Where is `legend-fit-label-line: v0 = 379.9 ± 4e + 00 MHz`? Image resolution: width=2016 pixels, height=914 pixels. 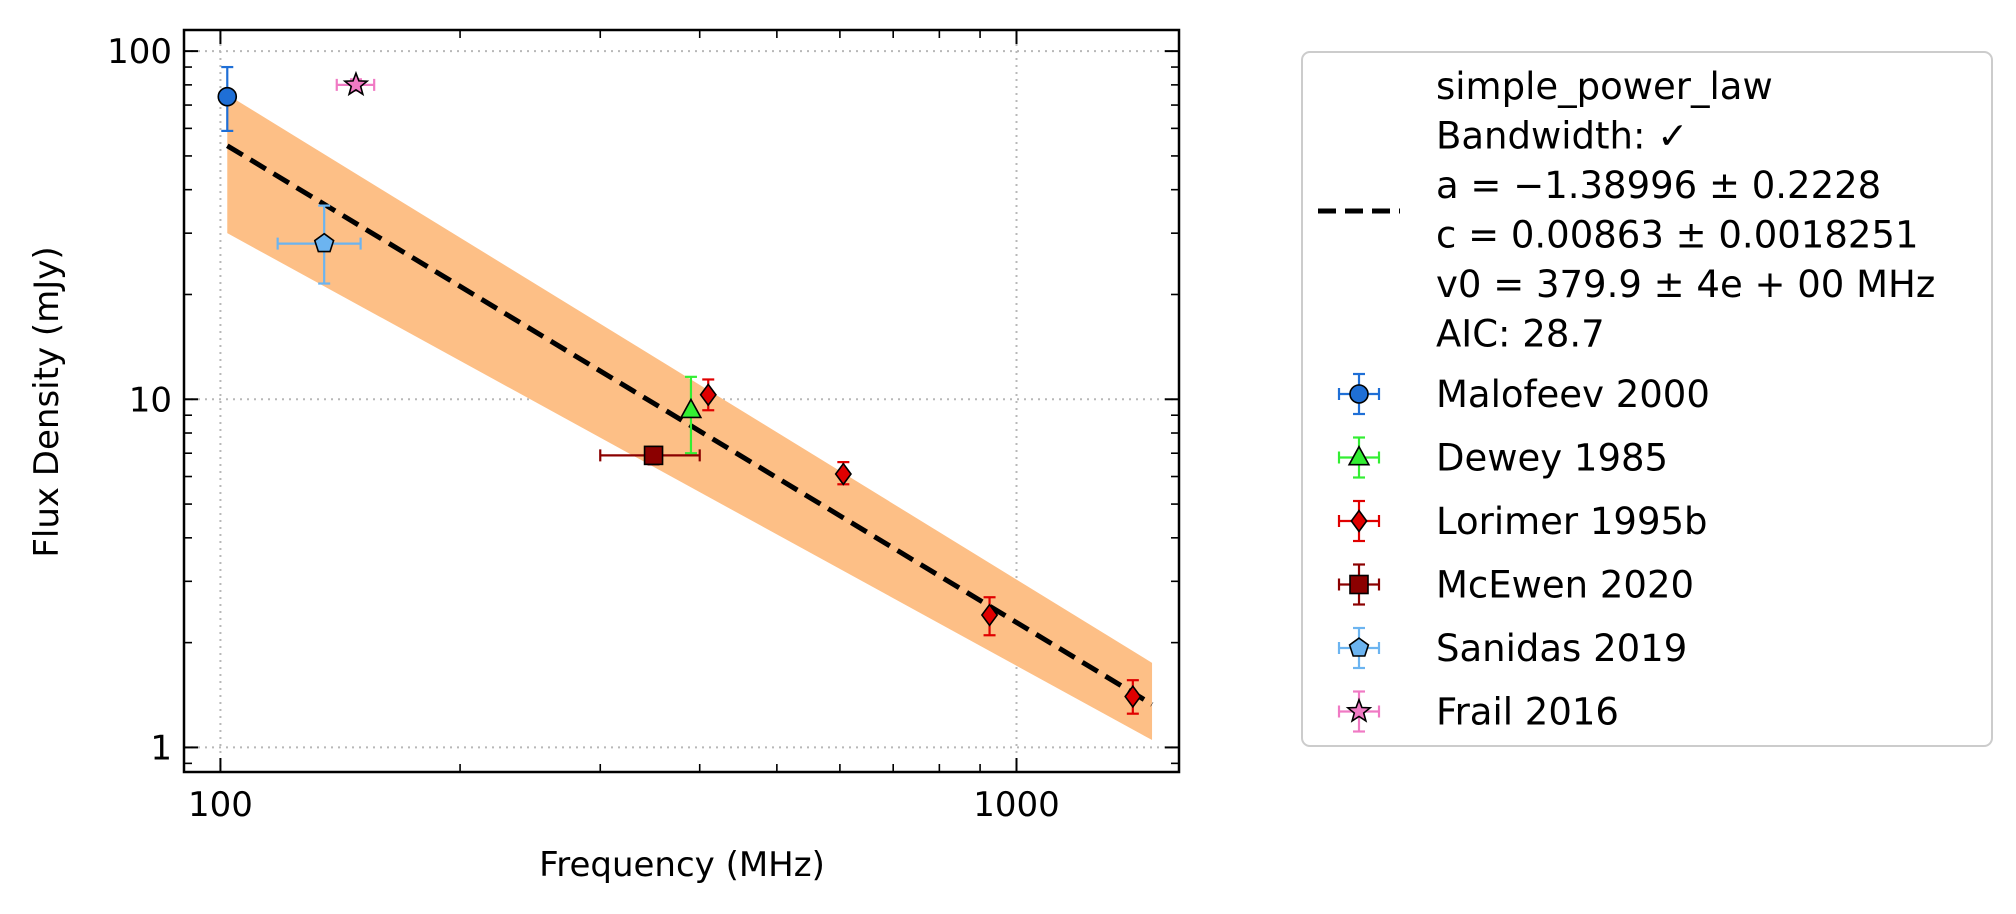
legend-fit-label-line: v0 = 379.9 ± 4e + 00 MHz is located at coordinates (1685, 284).